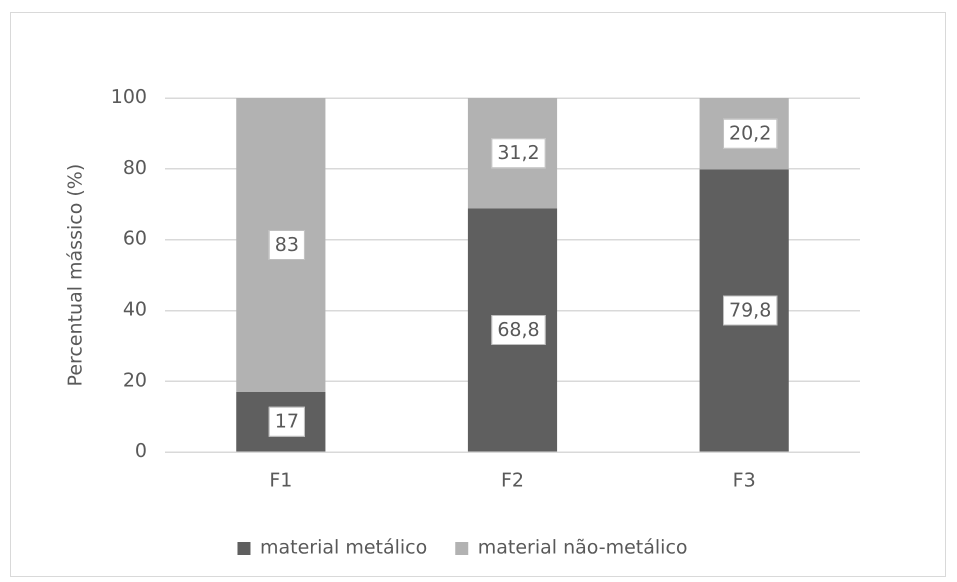  Describe the element at coordinates (518, 153) in the screenshot. I see `data-label: 31,2` at that location.